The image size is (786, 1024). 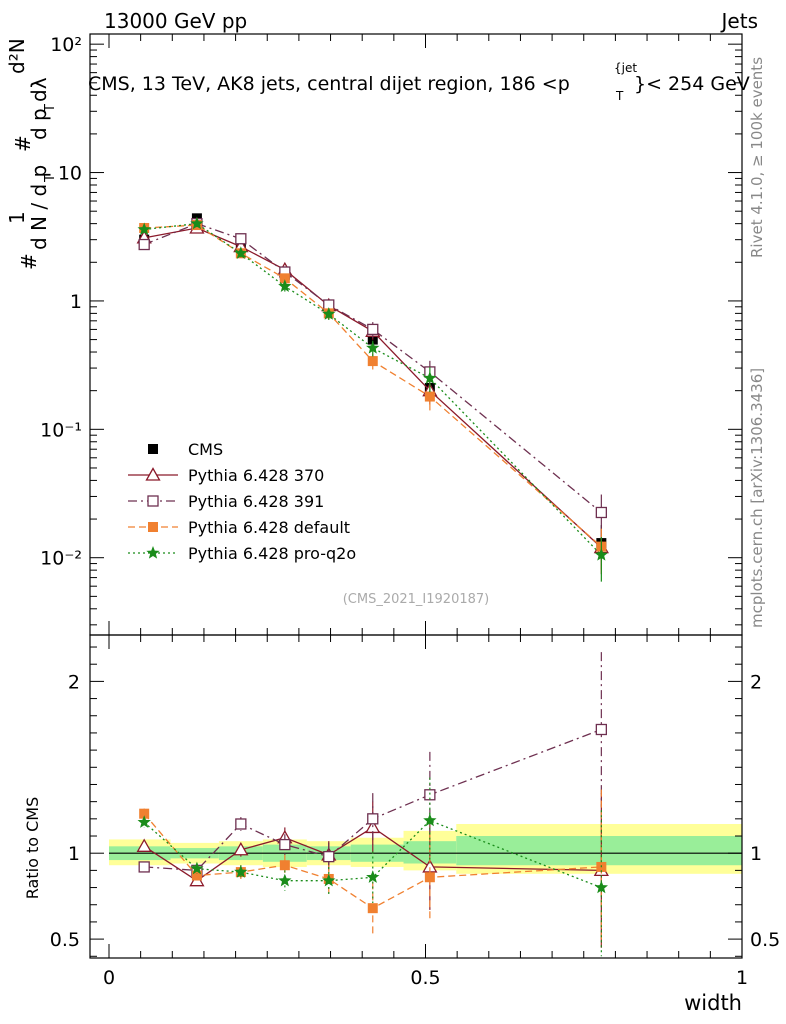 I want to click on mcplots-label: mcplots.cern.ch [arXiv:1306.3436], so click(x=757, y=498).